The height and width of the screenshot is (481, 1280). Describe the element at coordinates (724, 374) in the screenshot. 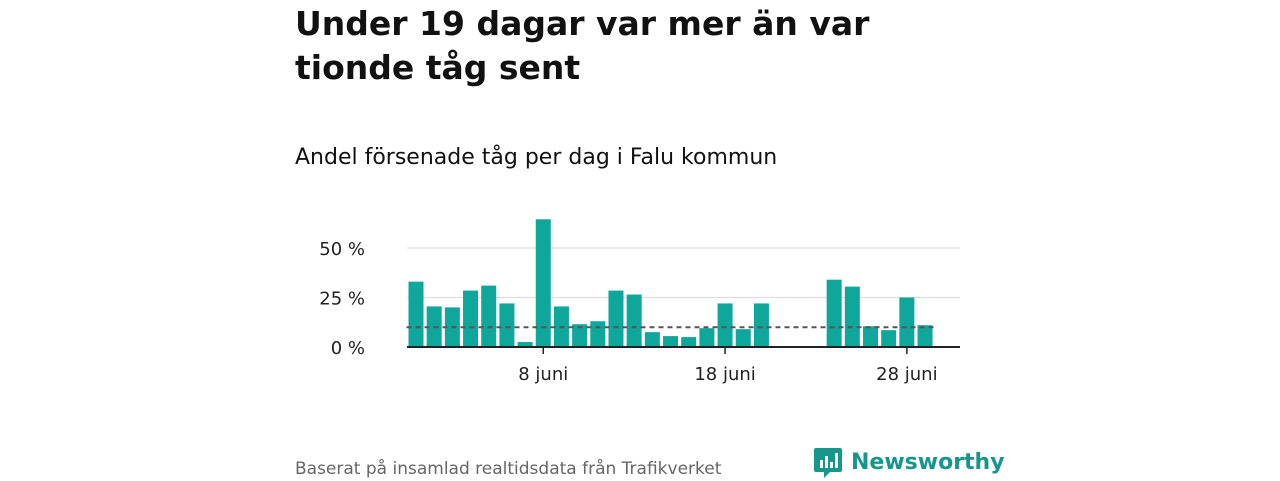

I see `x-tick-label: 18 juni` at that location.